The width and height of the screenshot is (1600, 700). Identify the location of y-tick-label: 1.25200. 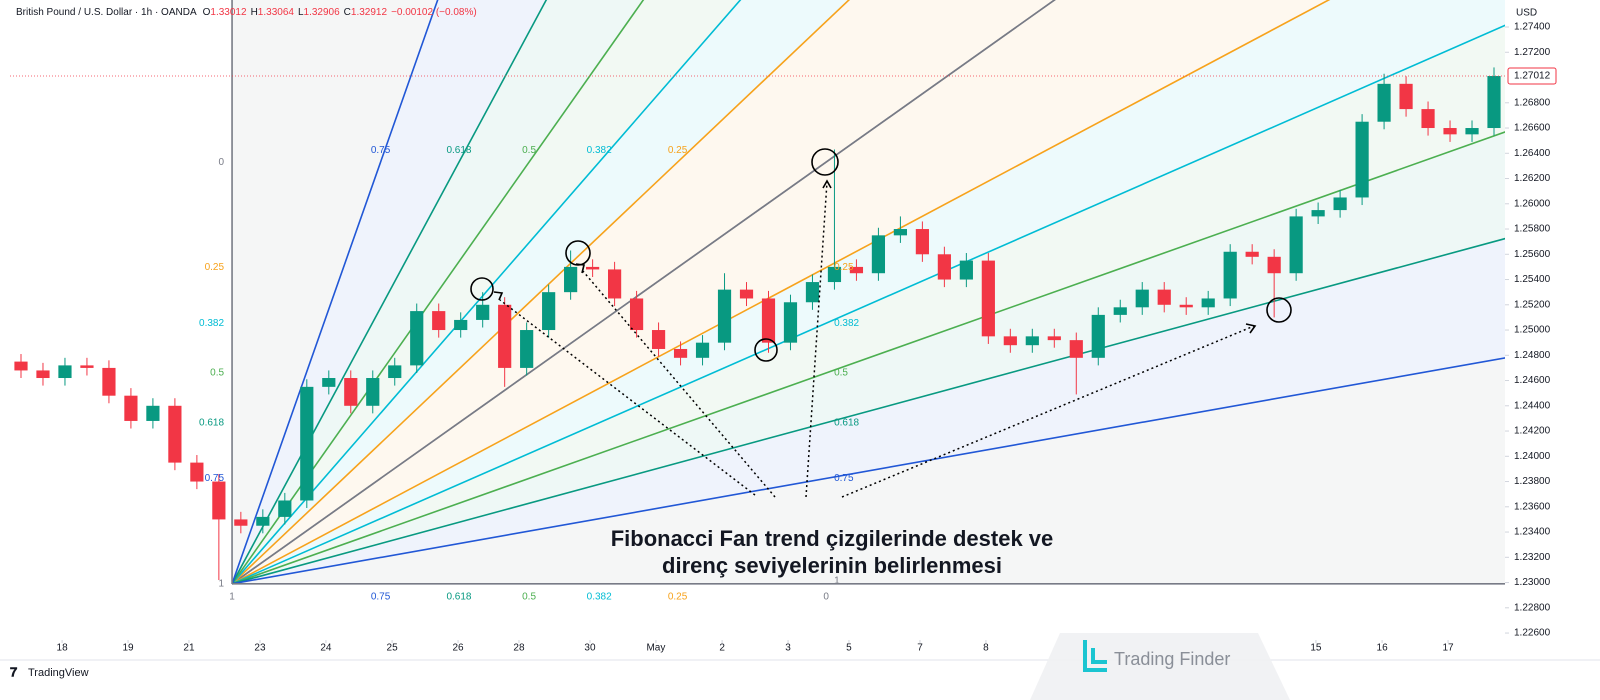
(1532, 304).